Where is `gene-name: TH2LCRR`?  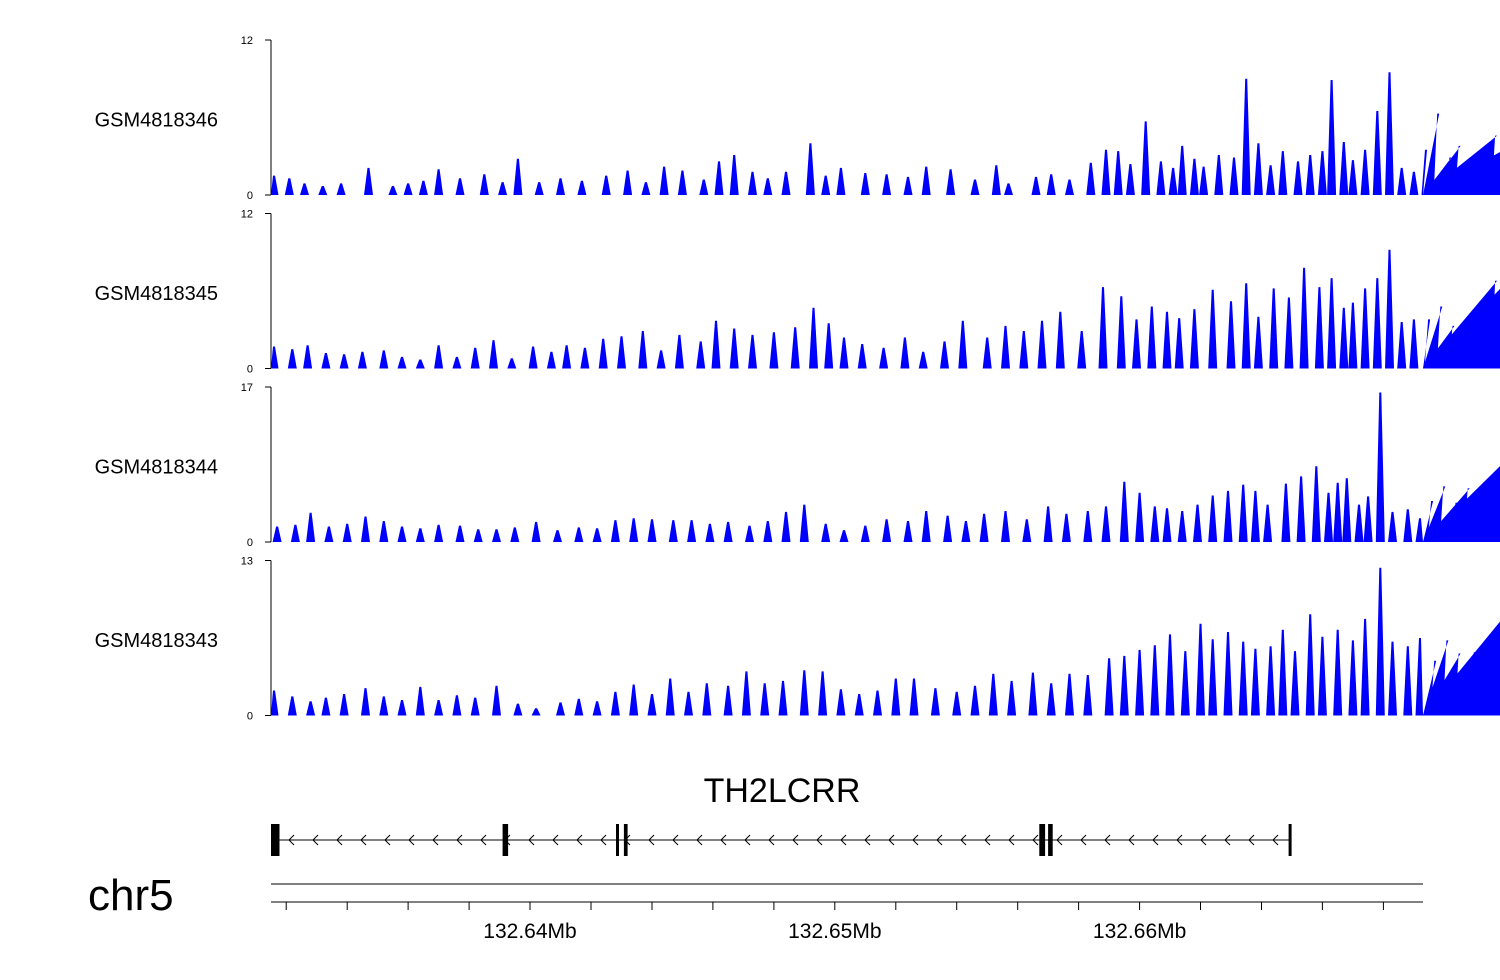
gene-name: TH2LCRR is located at coordinates (782, 791).